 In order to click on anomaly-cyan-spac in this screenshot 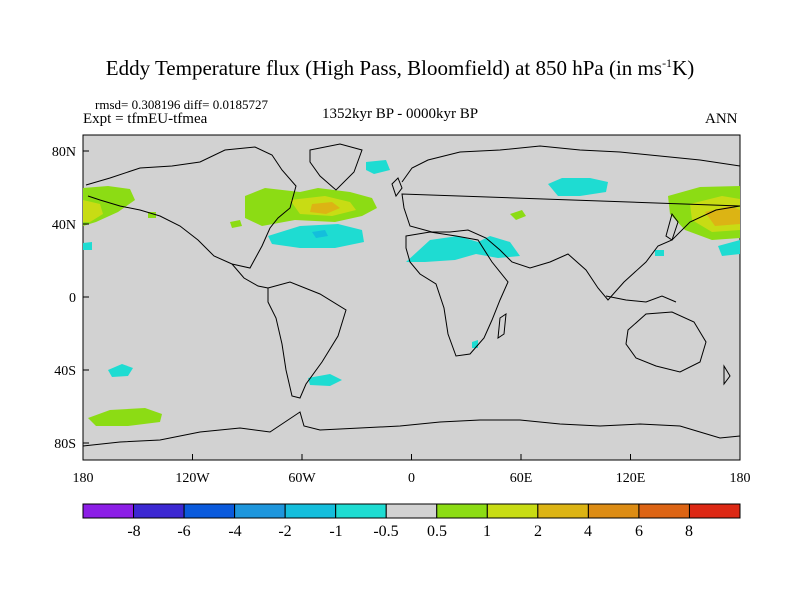, I will do `click(120, 370)`.